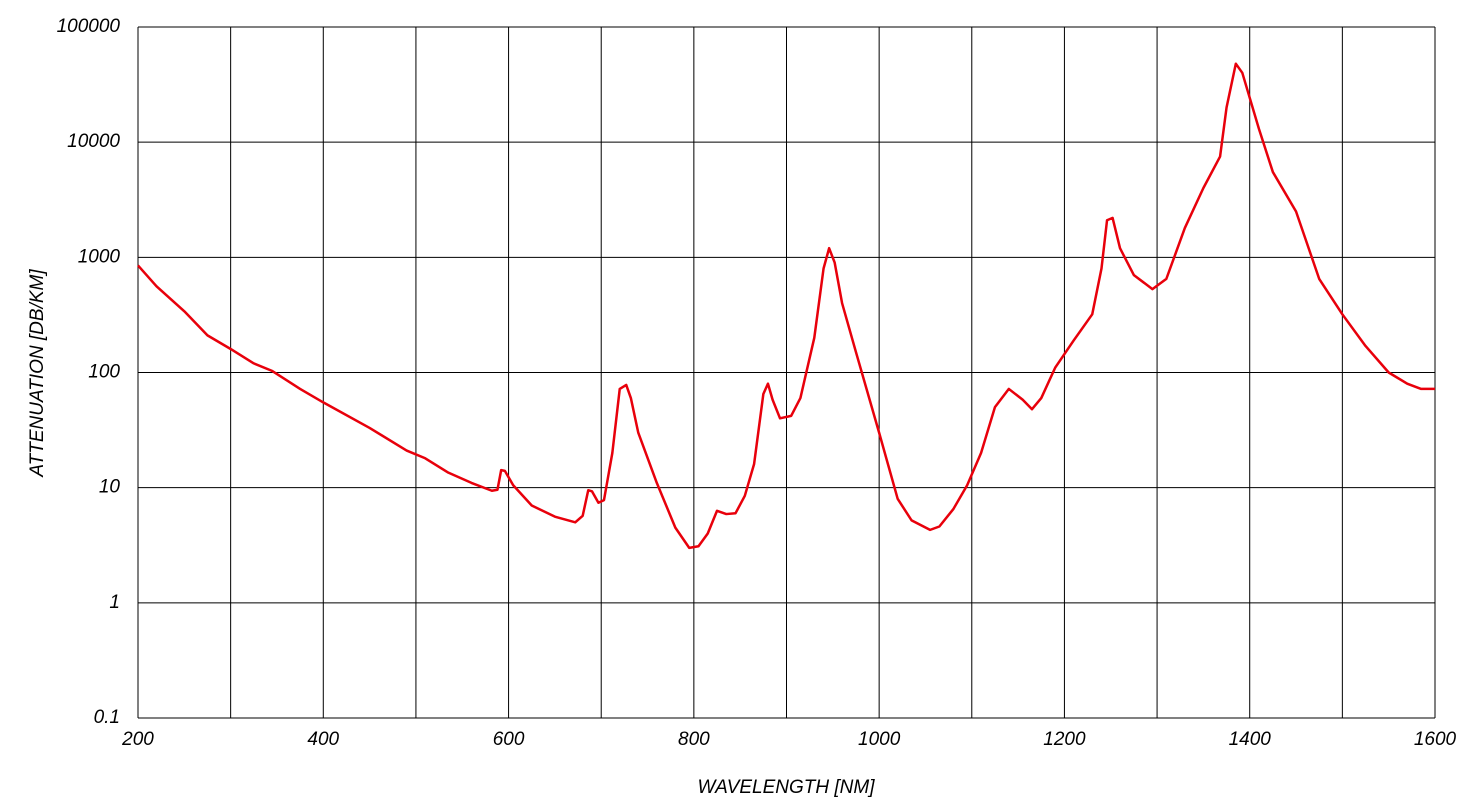 The image size is (1477, 809). Describe the element at coordinates (323, 739) in the screenshot. I see `x-tick-label: 400` at that location.